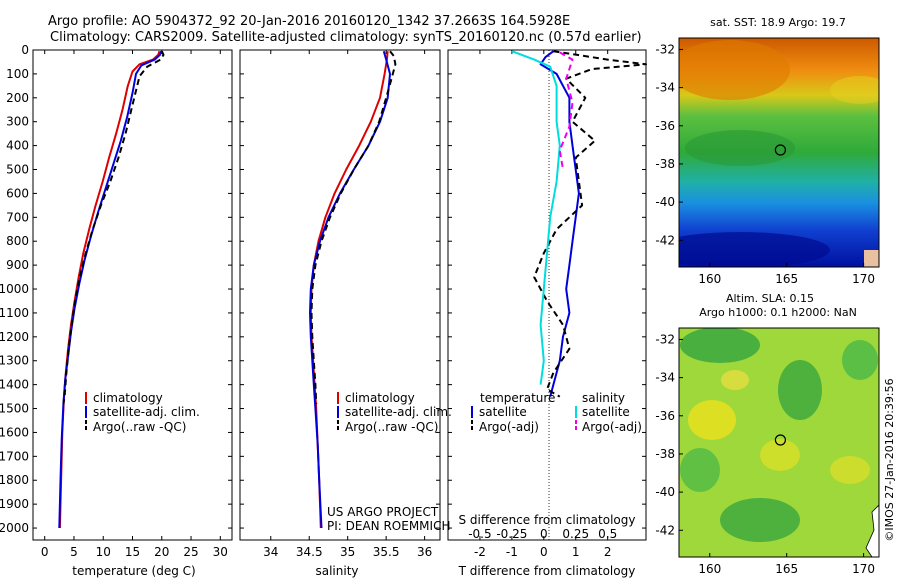  What do you see at coordinates (603, 398) in the screenshot?
I see `legend-title-salinity: salinity` at bounding box center [603, 398].